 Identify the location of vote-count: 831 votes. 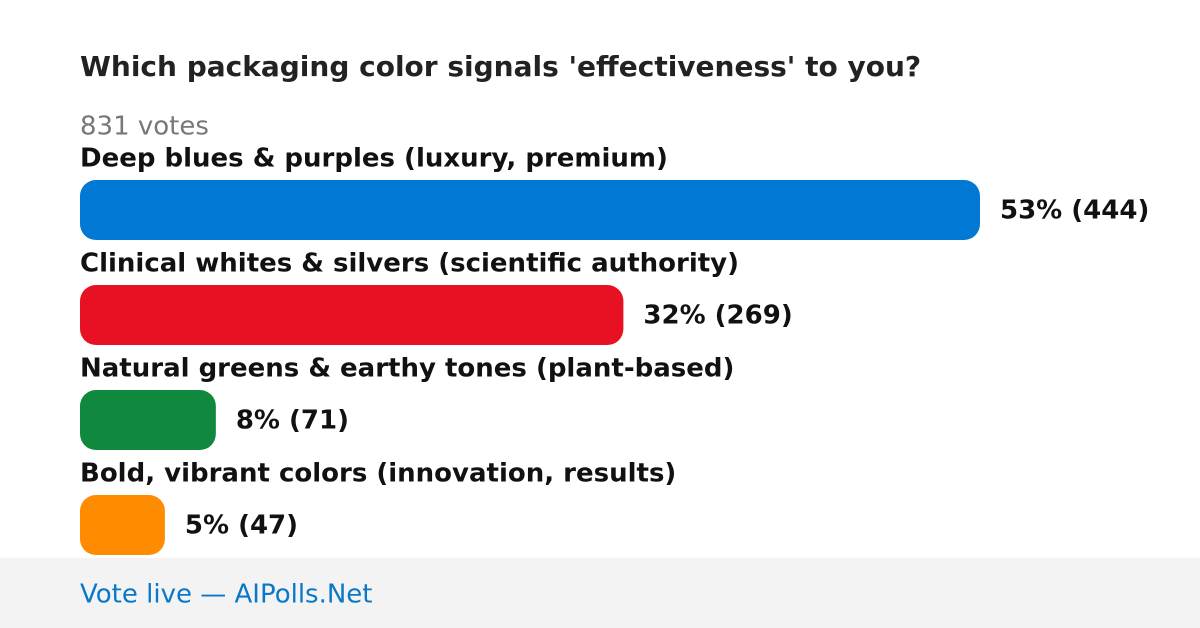
(144, 127).